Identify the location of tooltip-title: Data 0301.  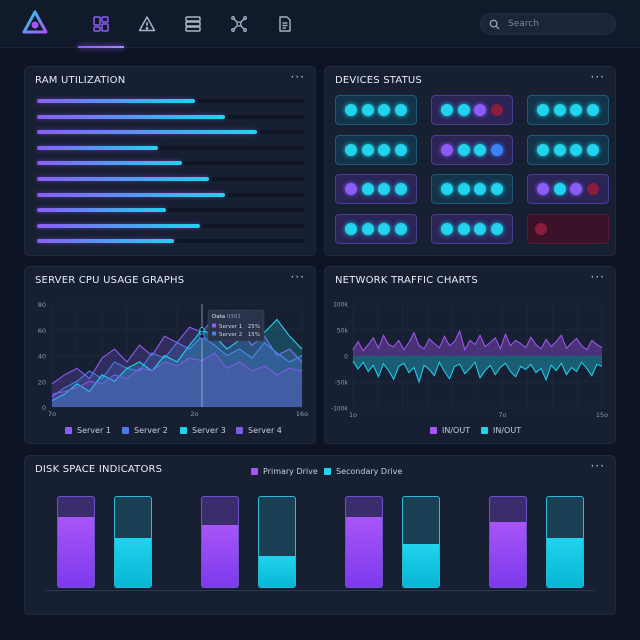
(226, 317).